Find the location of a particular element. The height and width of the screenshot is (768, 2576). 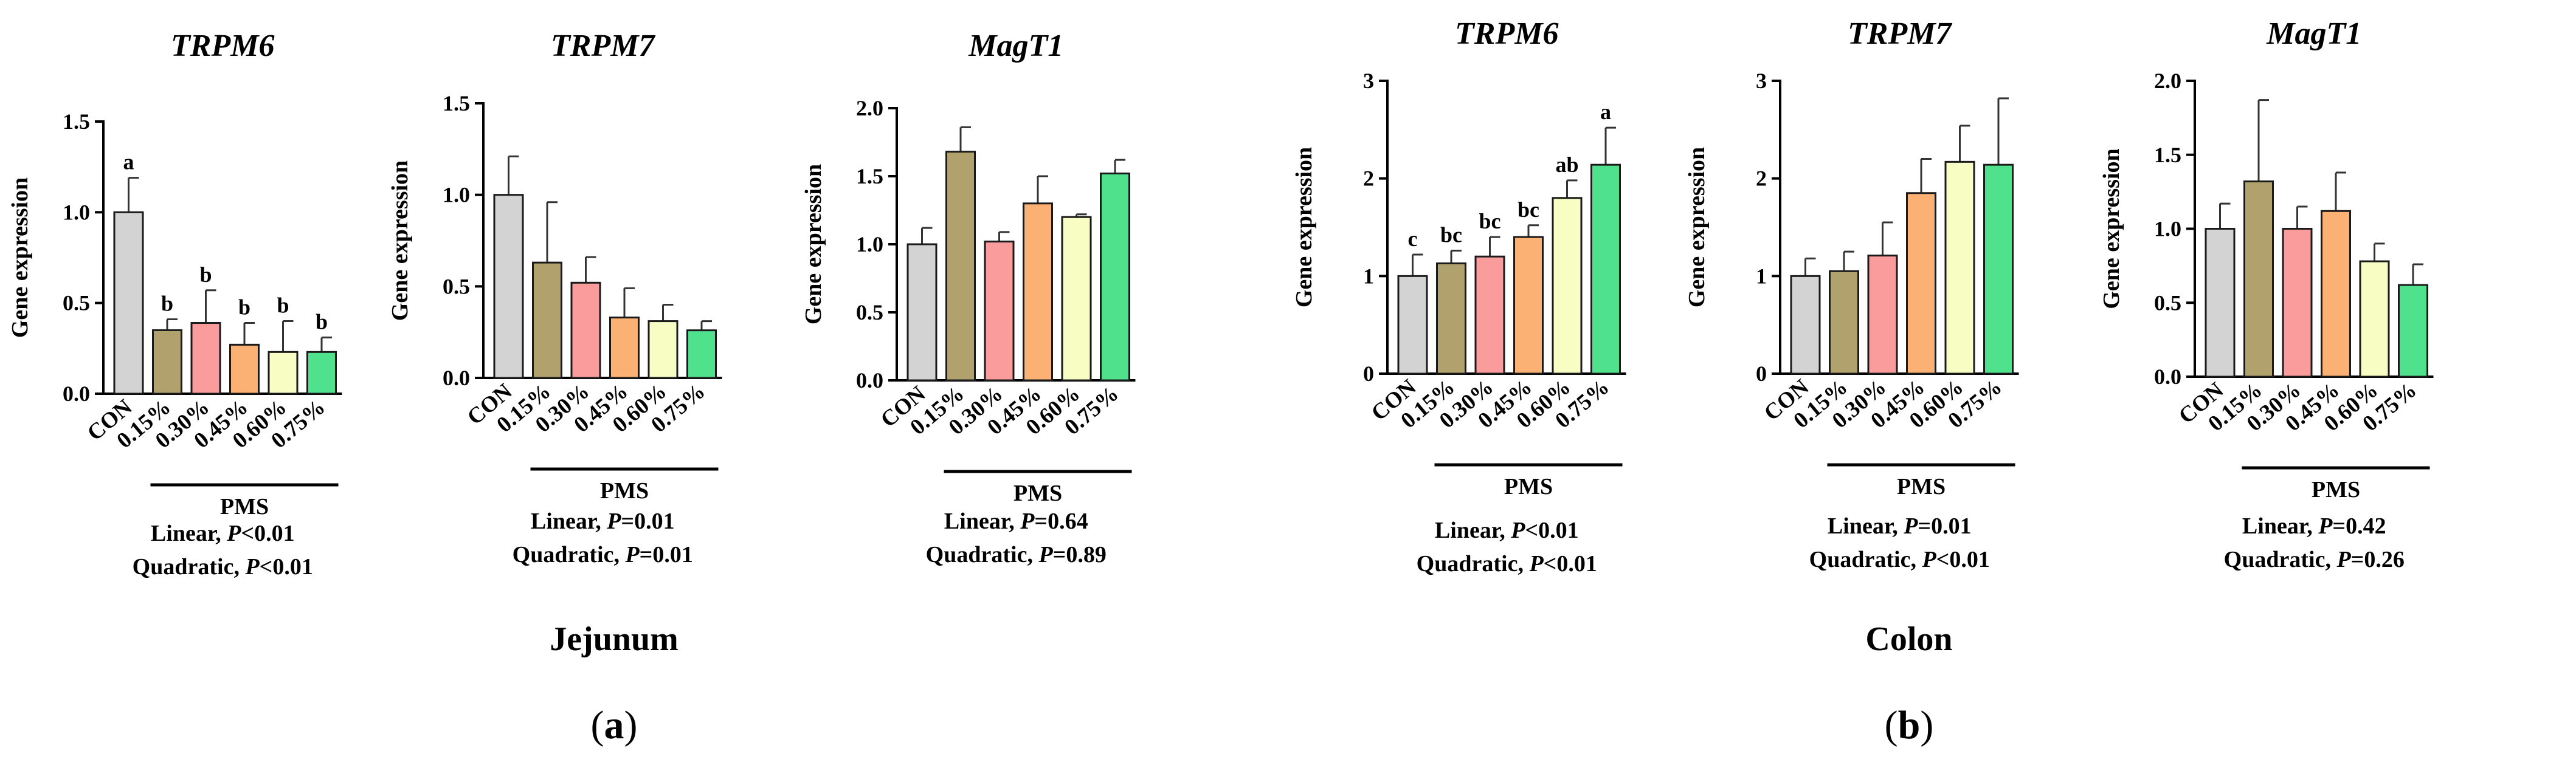

panel-label-b-open: ( is located at coordinates (1892, 725).